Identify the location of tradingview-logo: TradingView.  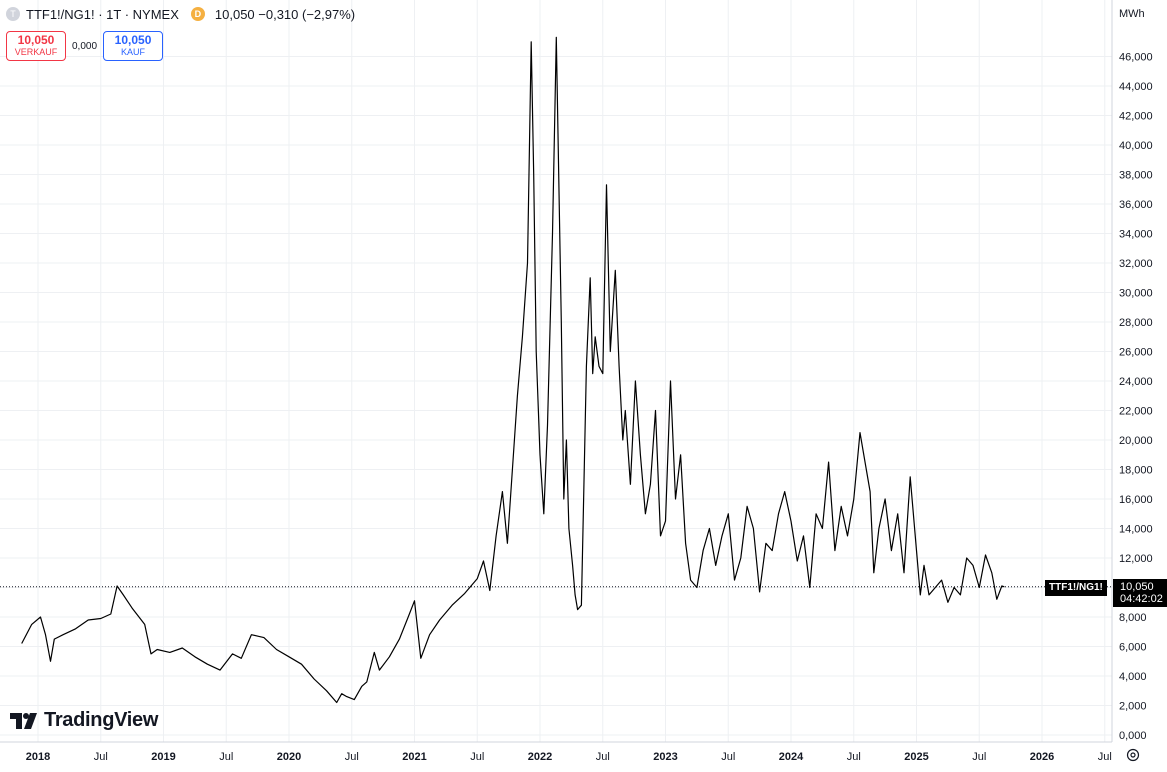
(84, 720).